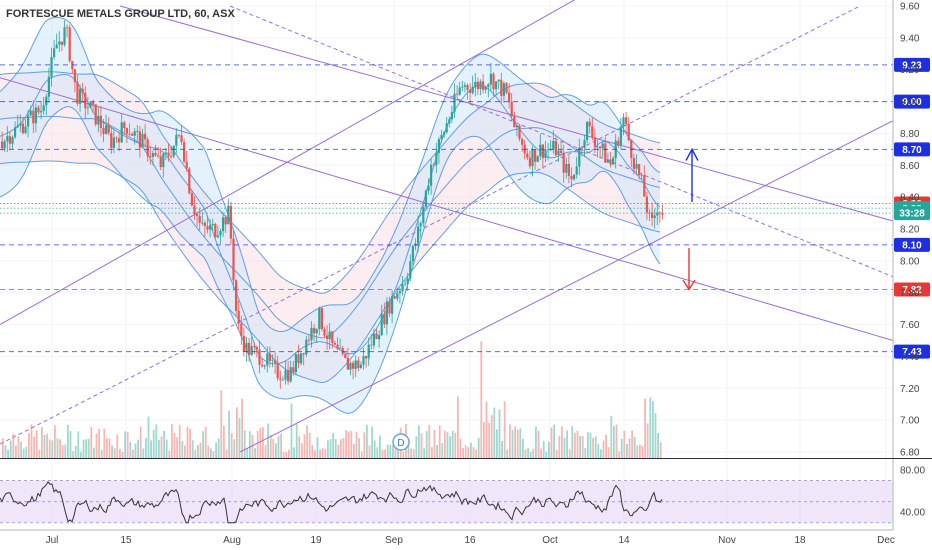  Describe the element at coordinates (910, 198) in the screenshot. I see `y-tick-label: 8.40` at that location.